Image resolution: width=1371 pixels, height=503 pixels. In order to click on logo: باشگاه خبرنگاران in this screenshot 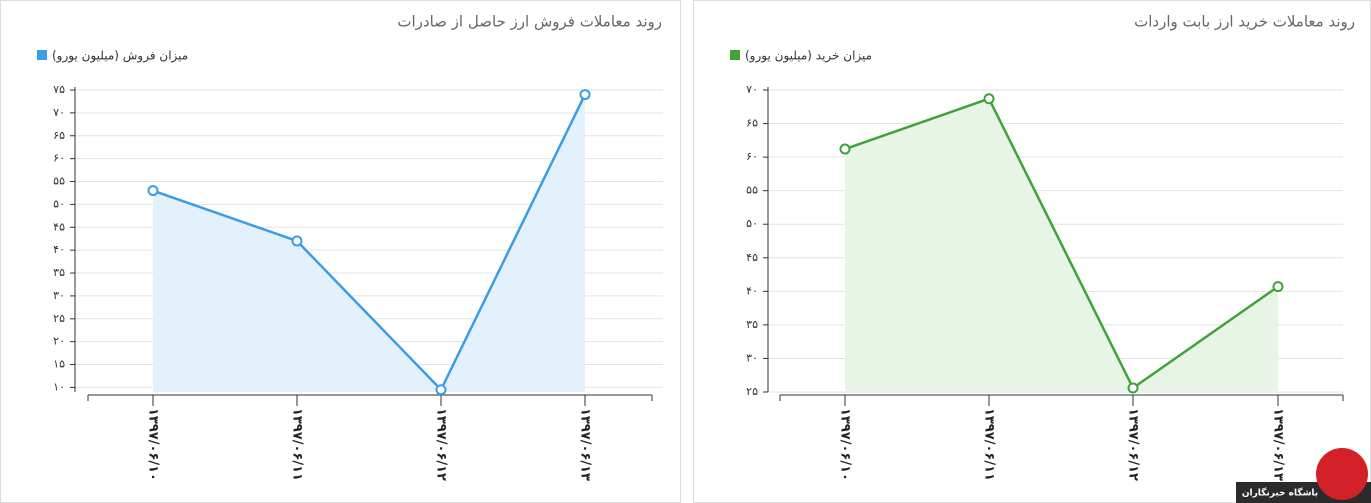, I will do `click(1303, 475)`.